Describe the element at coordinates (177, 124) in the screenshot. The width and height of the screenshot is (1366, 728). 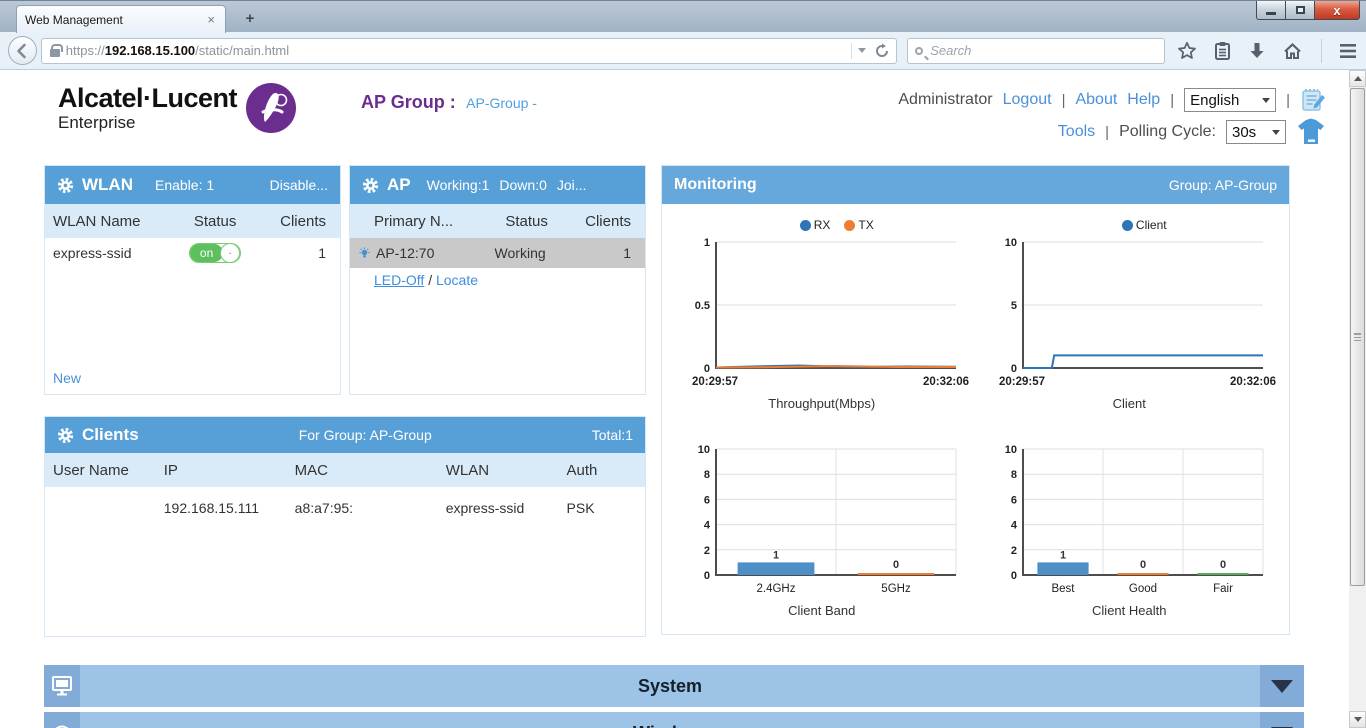
I see `brand-logo-block: Alcatel·Lucent Enterprise` at that location.